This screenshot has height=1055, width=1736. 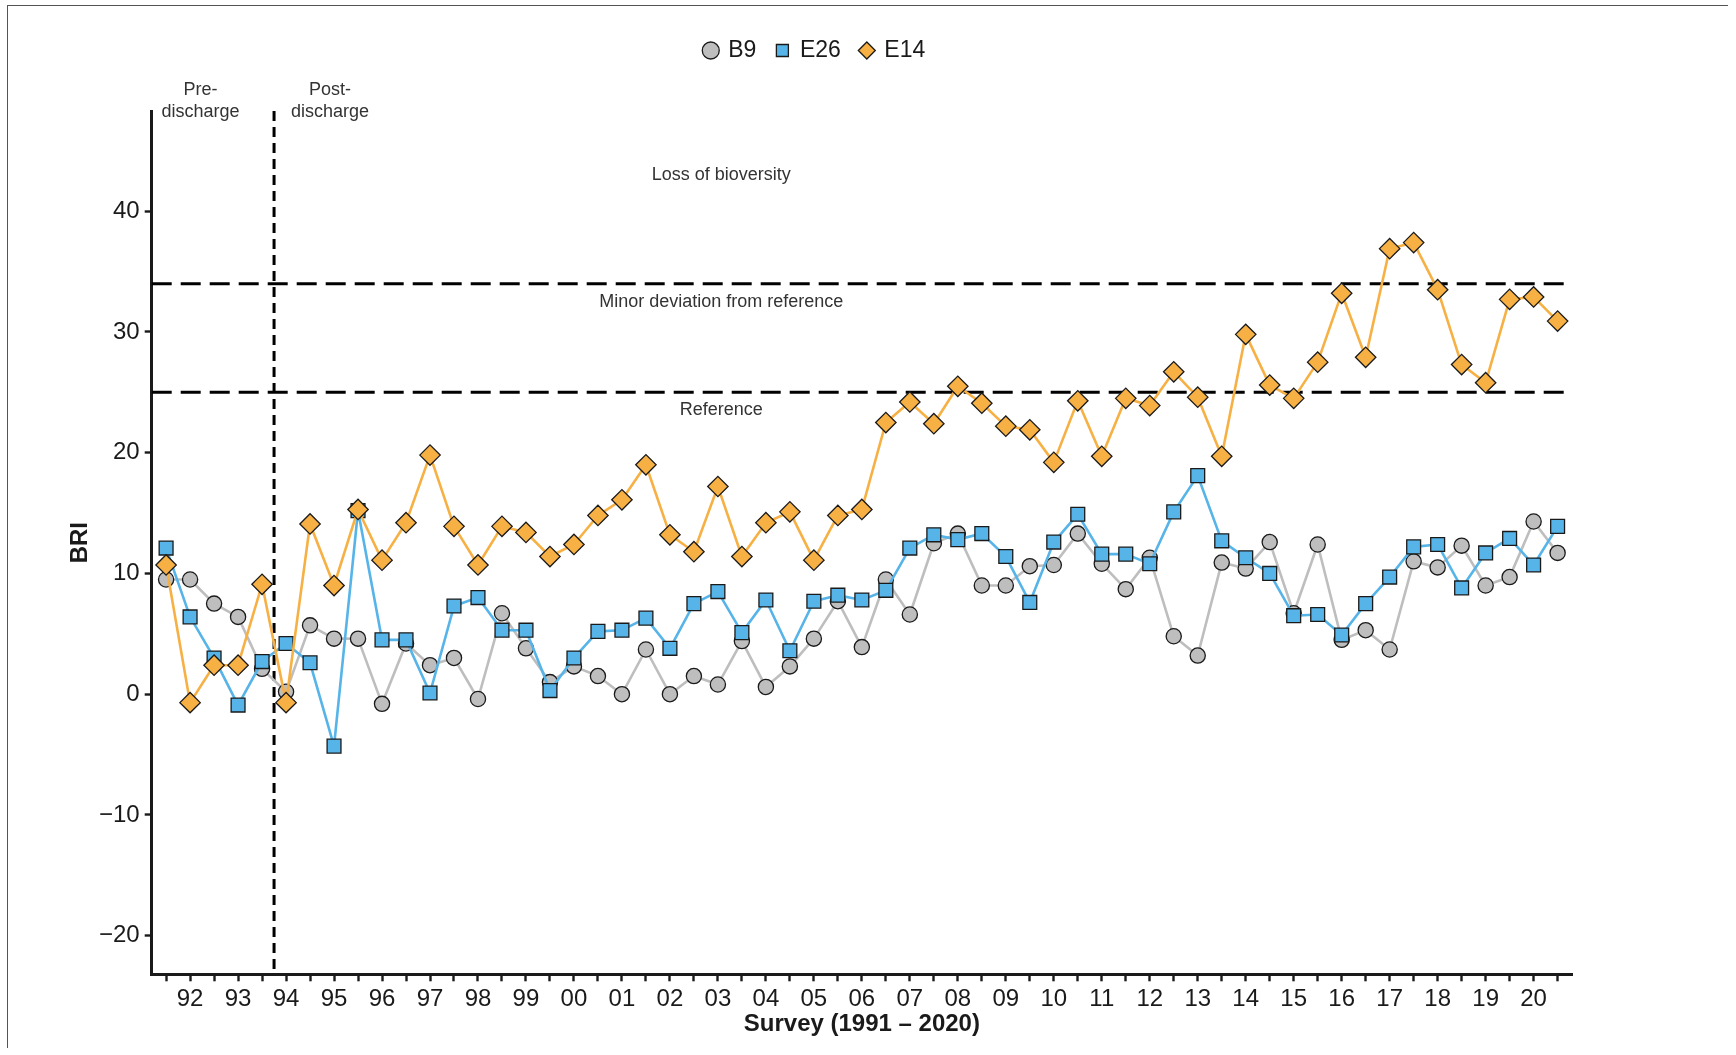 I want to click on y-tick-label: 0, so click(x=133, y=692).